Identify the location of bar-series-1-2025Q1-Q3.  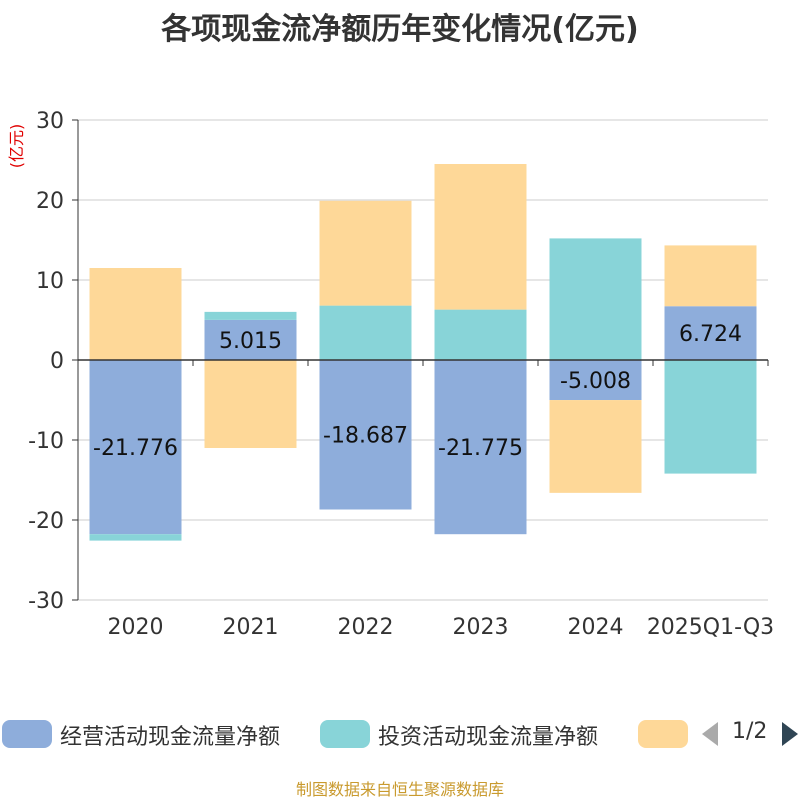
(710, 417).